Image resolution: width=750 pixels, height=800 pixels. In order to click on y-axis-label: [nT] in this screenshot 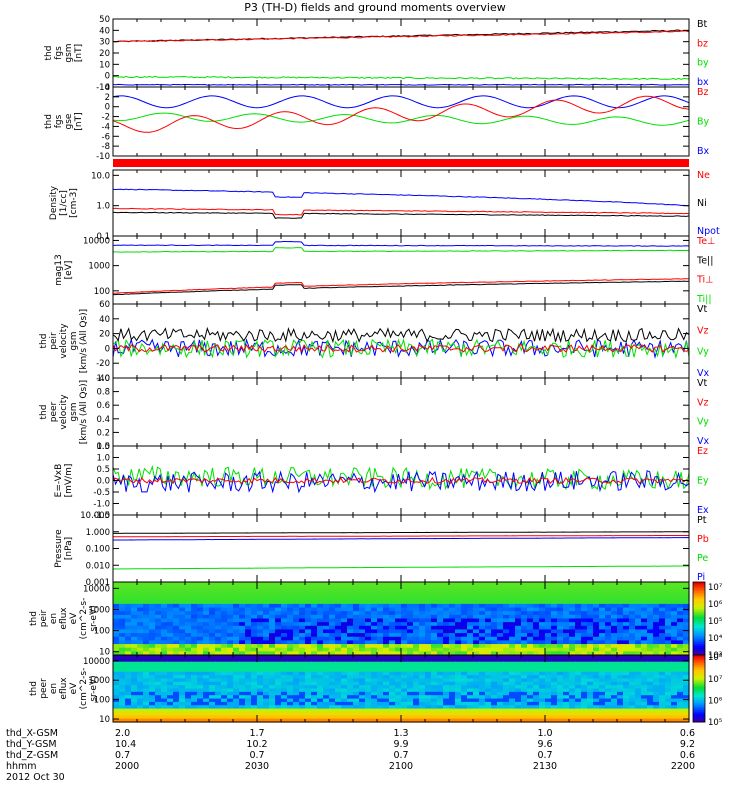, I will do `click(79, 53)`.